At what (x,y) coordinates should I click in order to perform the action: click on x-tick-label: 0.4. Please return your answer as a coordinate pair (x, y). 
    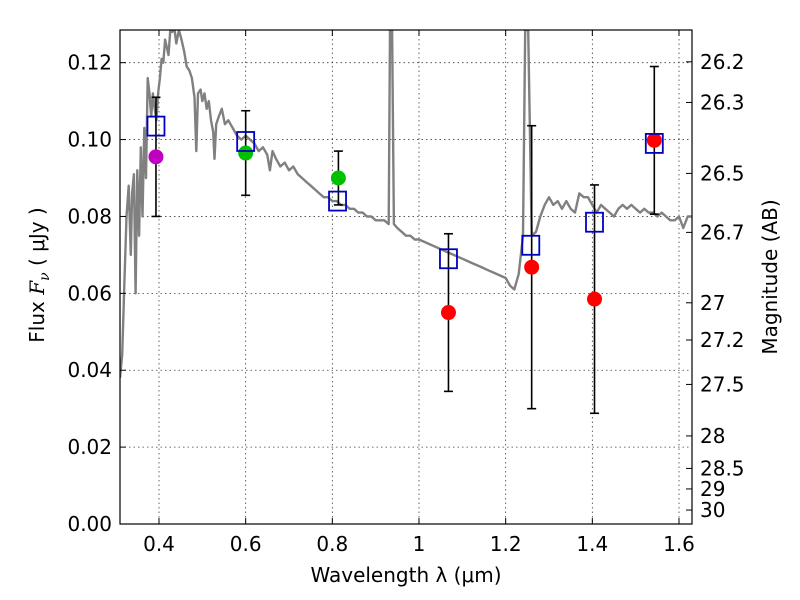
    Looking at the image, I should click on (159, 544).